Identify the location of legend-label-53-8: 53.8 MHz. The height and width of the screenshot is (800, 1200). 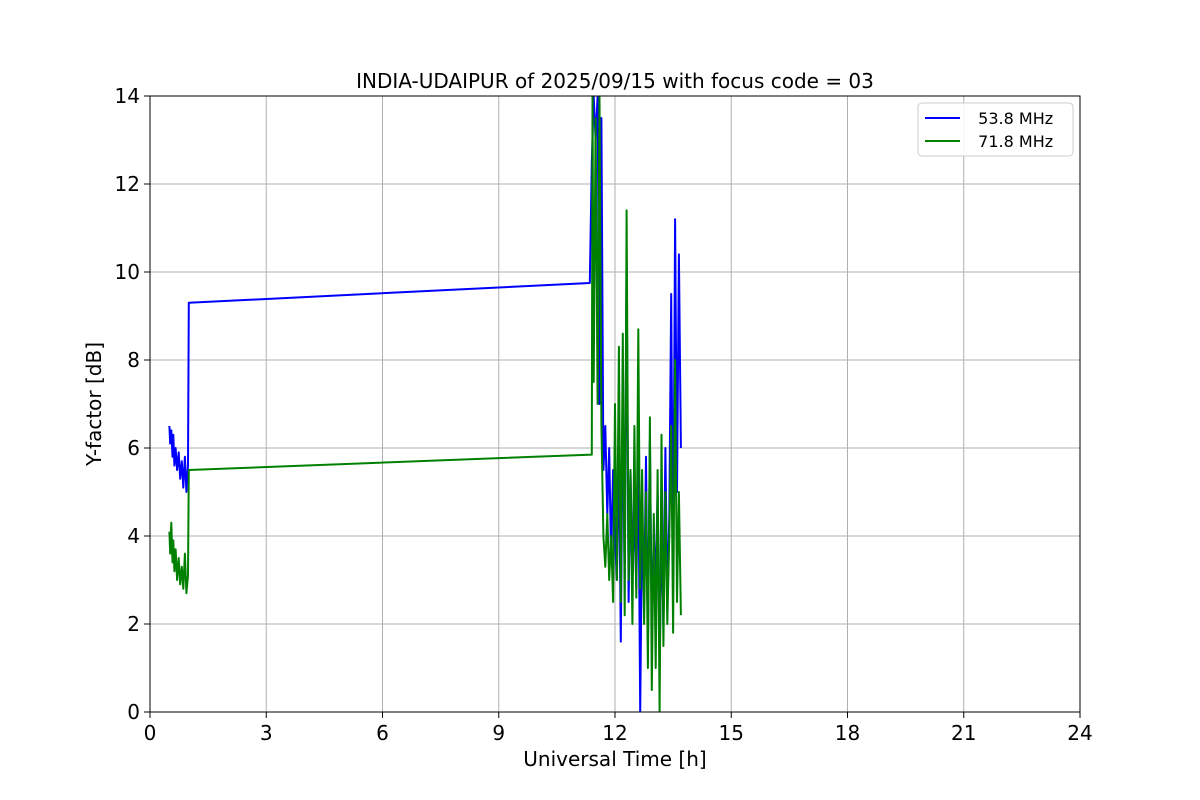
(1010, 118).